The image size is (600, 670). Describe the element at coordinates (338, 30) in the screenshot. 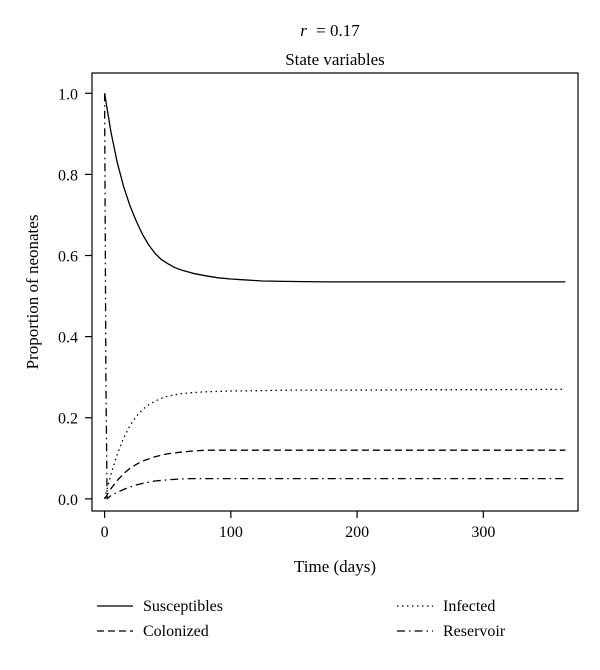

I see `chart-title-value: = 0.17` at that location.